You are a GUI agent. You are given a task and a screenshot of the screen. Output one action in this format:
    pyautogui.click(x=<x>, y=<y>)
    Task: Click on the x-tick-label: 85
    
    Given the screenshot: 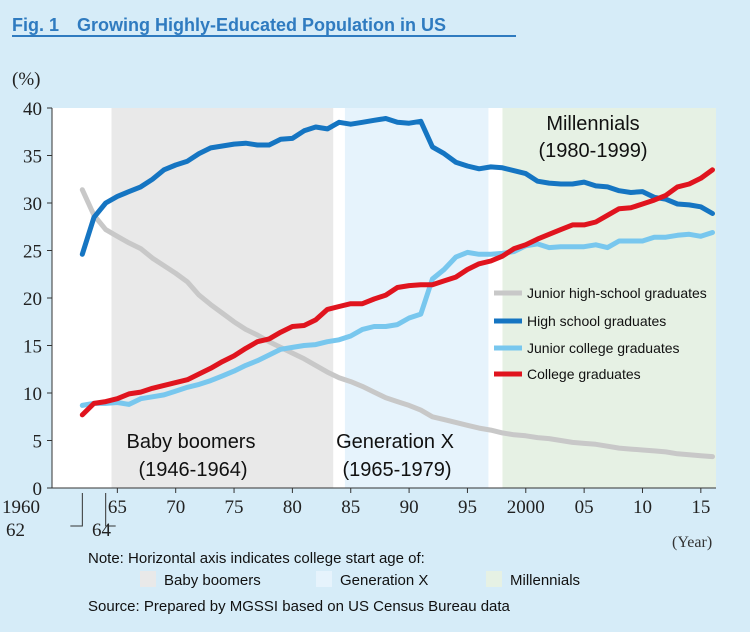 What is the action you would take?
    pyautogui.click(x=350, y=507)
    